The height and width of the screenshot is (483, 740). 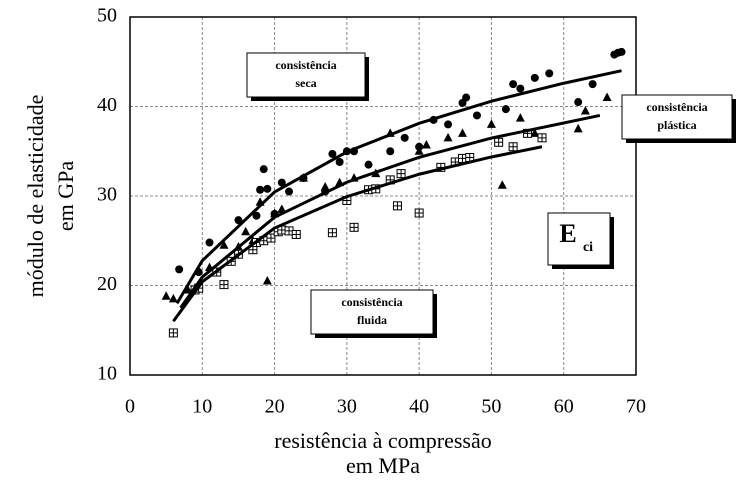 What do you see at coordinates (491, 407) in the screenshot?
I see `x-tick-label: 50` at bounding box center [491, 407].